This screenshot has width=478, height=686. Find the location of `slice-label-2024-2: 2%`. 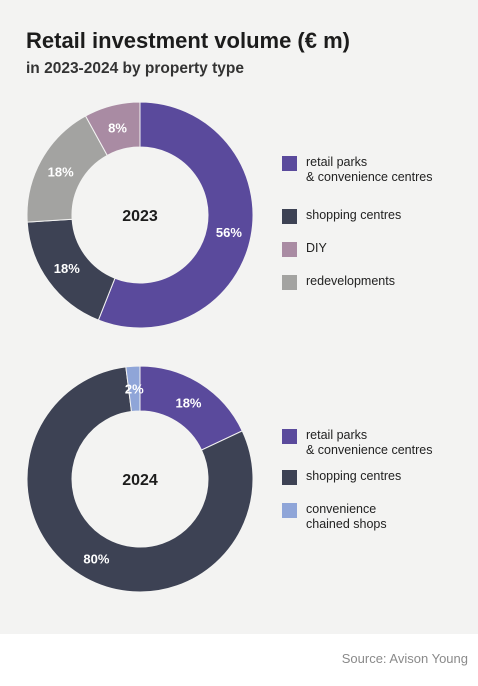

slice-label-2024-2: 2% is located at coordinates (134, 389).